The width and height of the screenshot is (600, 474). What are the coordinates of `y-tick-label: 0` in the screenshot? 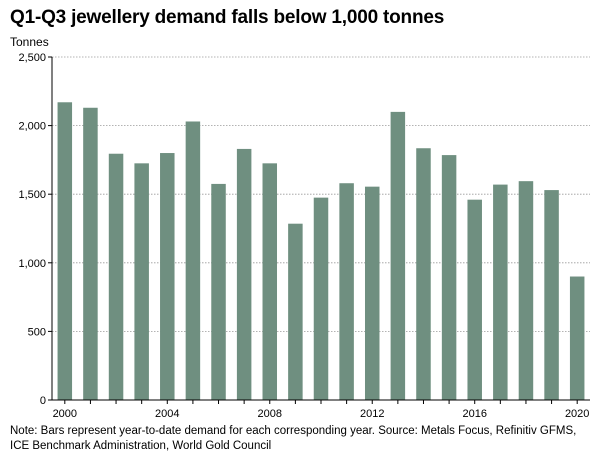 It's located at (43, 401).